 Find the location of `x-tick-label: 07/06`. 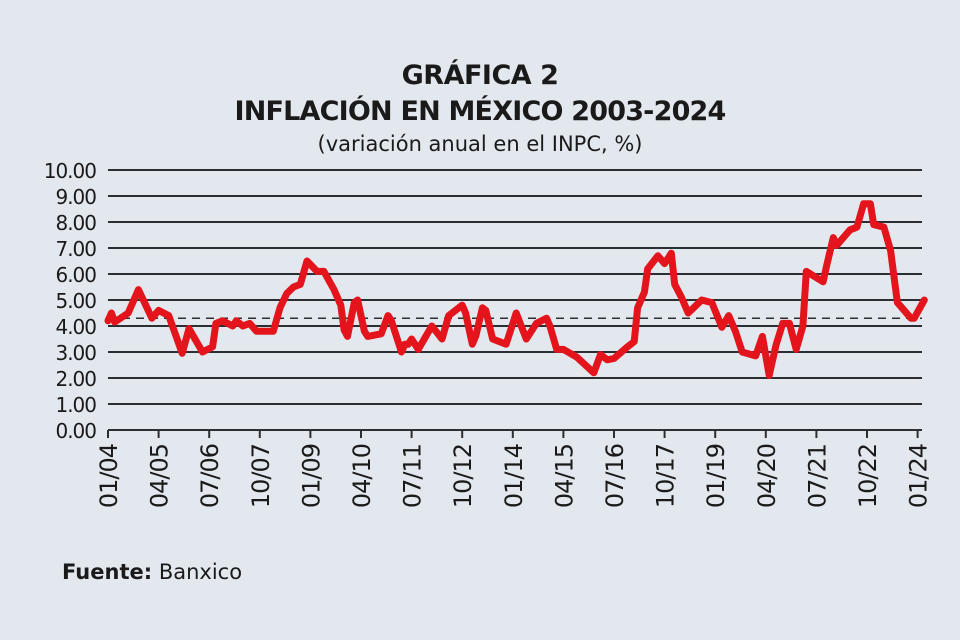

x-tick-label: 07/06 is located at coordinates (210, 476).